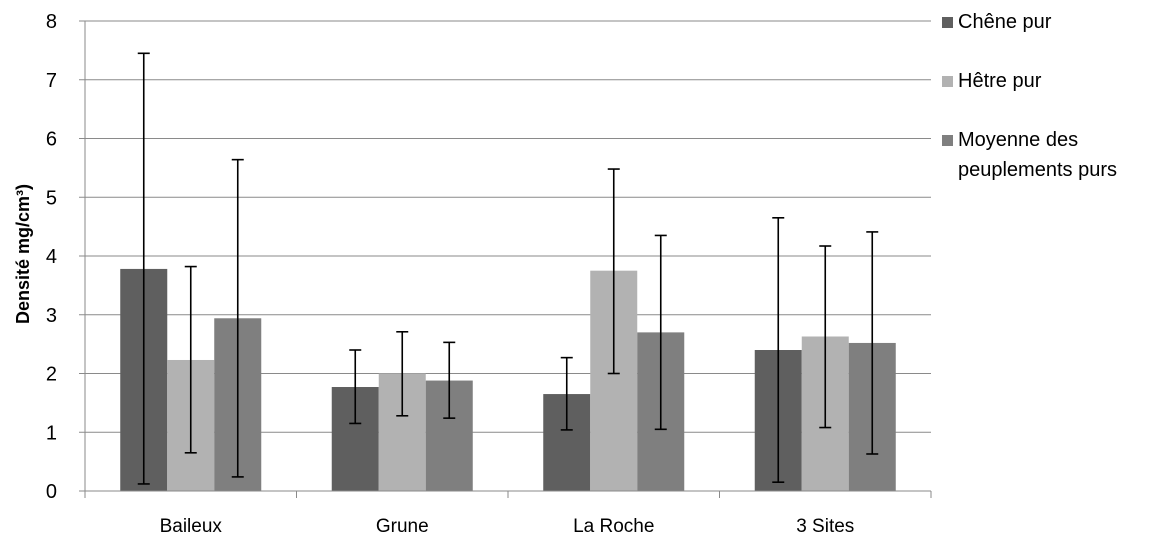  Describe the element at coordinates (402, 526) in the screenshot. I see `x-category-label: Grune` at that location.